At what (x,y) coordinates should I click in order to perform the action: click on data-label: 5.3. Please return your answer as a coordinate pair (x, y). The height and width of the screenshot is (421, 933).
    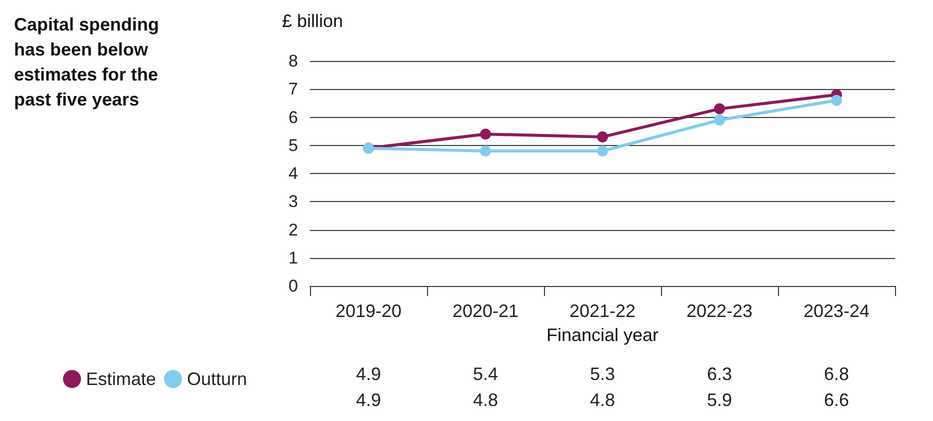
    Looking at the image, I should click on (603, 374).